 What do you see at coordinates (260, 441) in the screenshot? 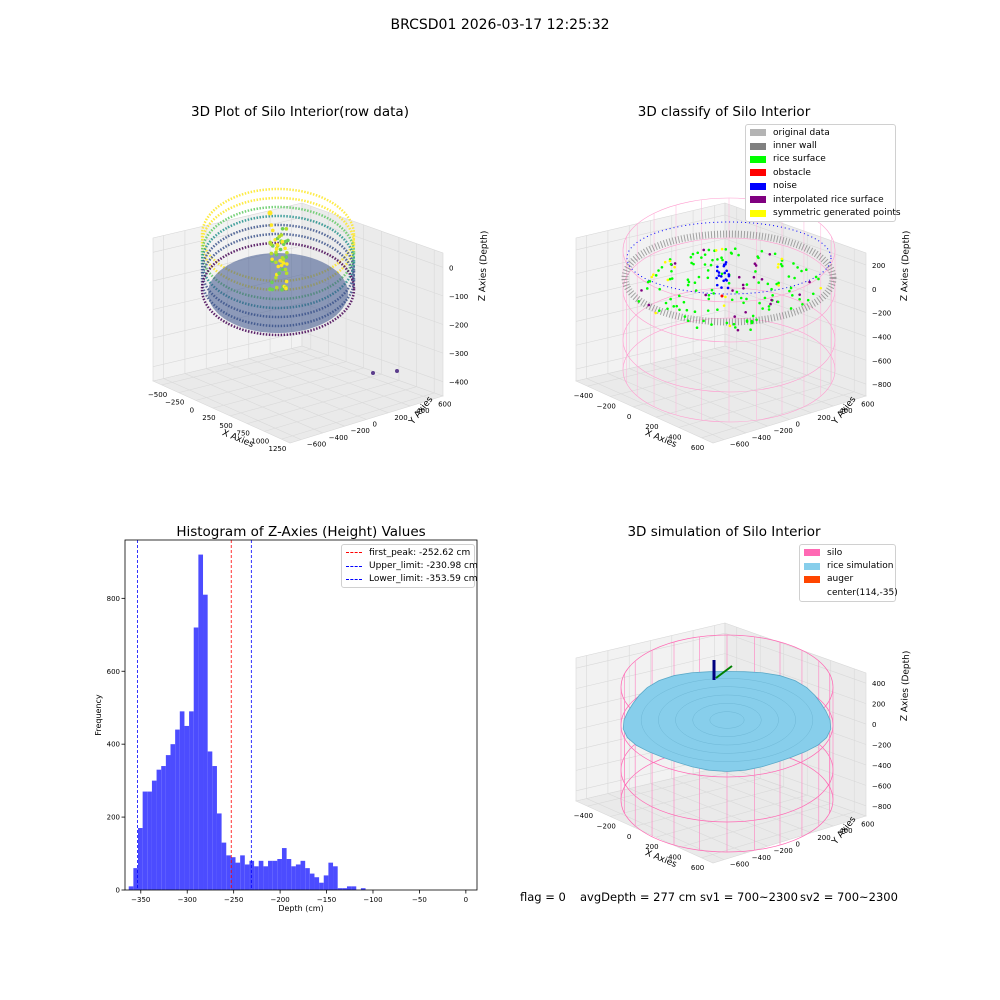
I see `x-tick-label: 1000` at bounding box center [260, 441].